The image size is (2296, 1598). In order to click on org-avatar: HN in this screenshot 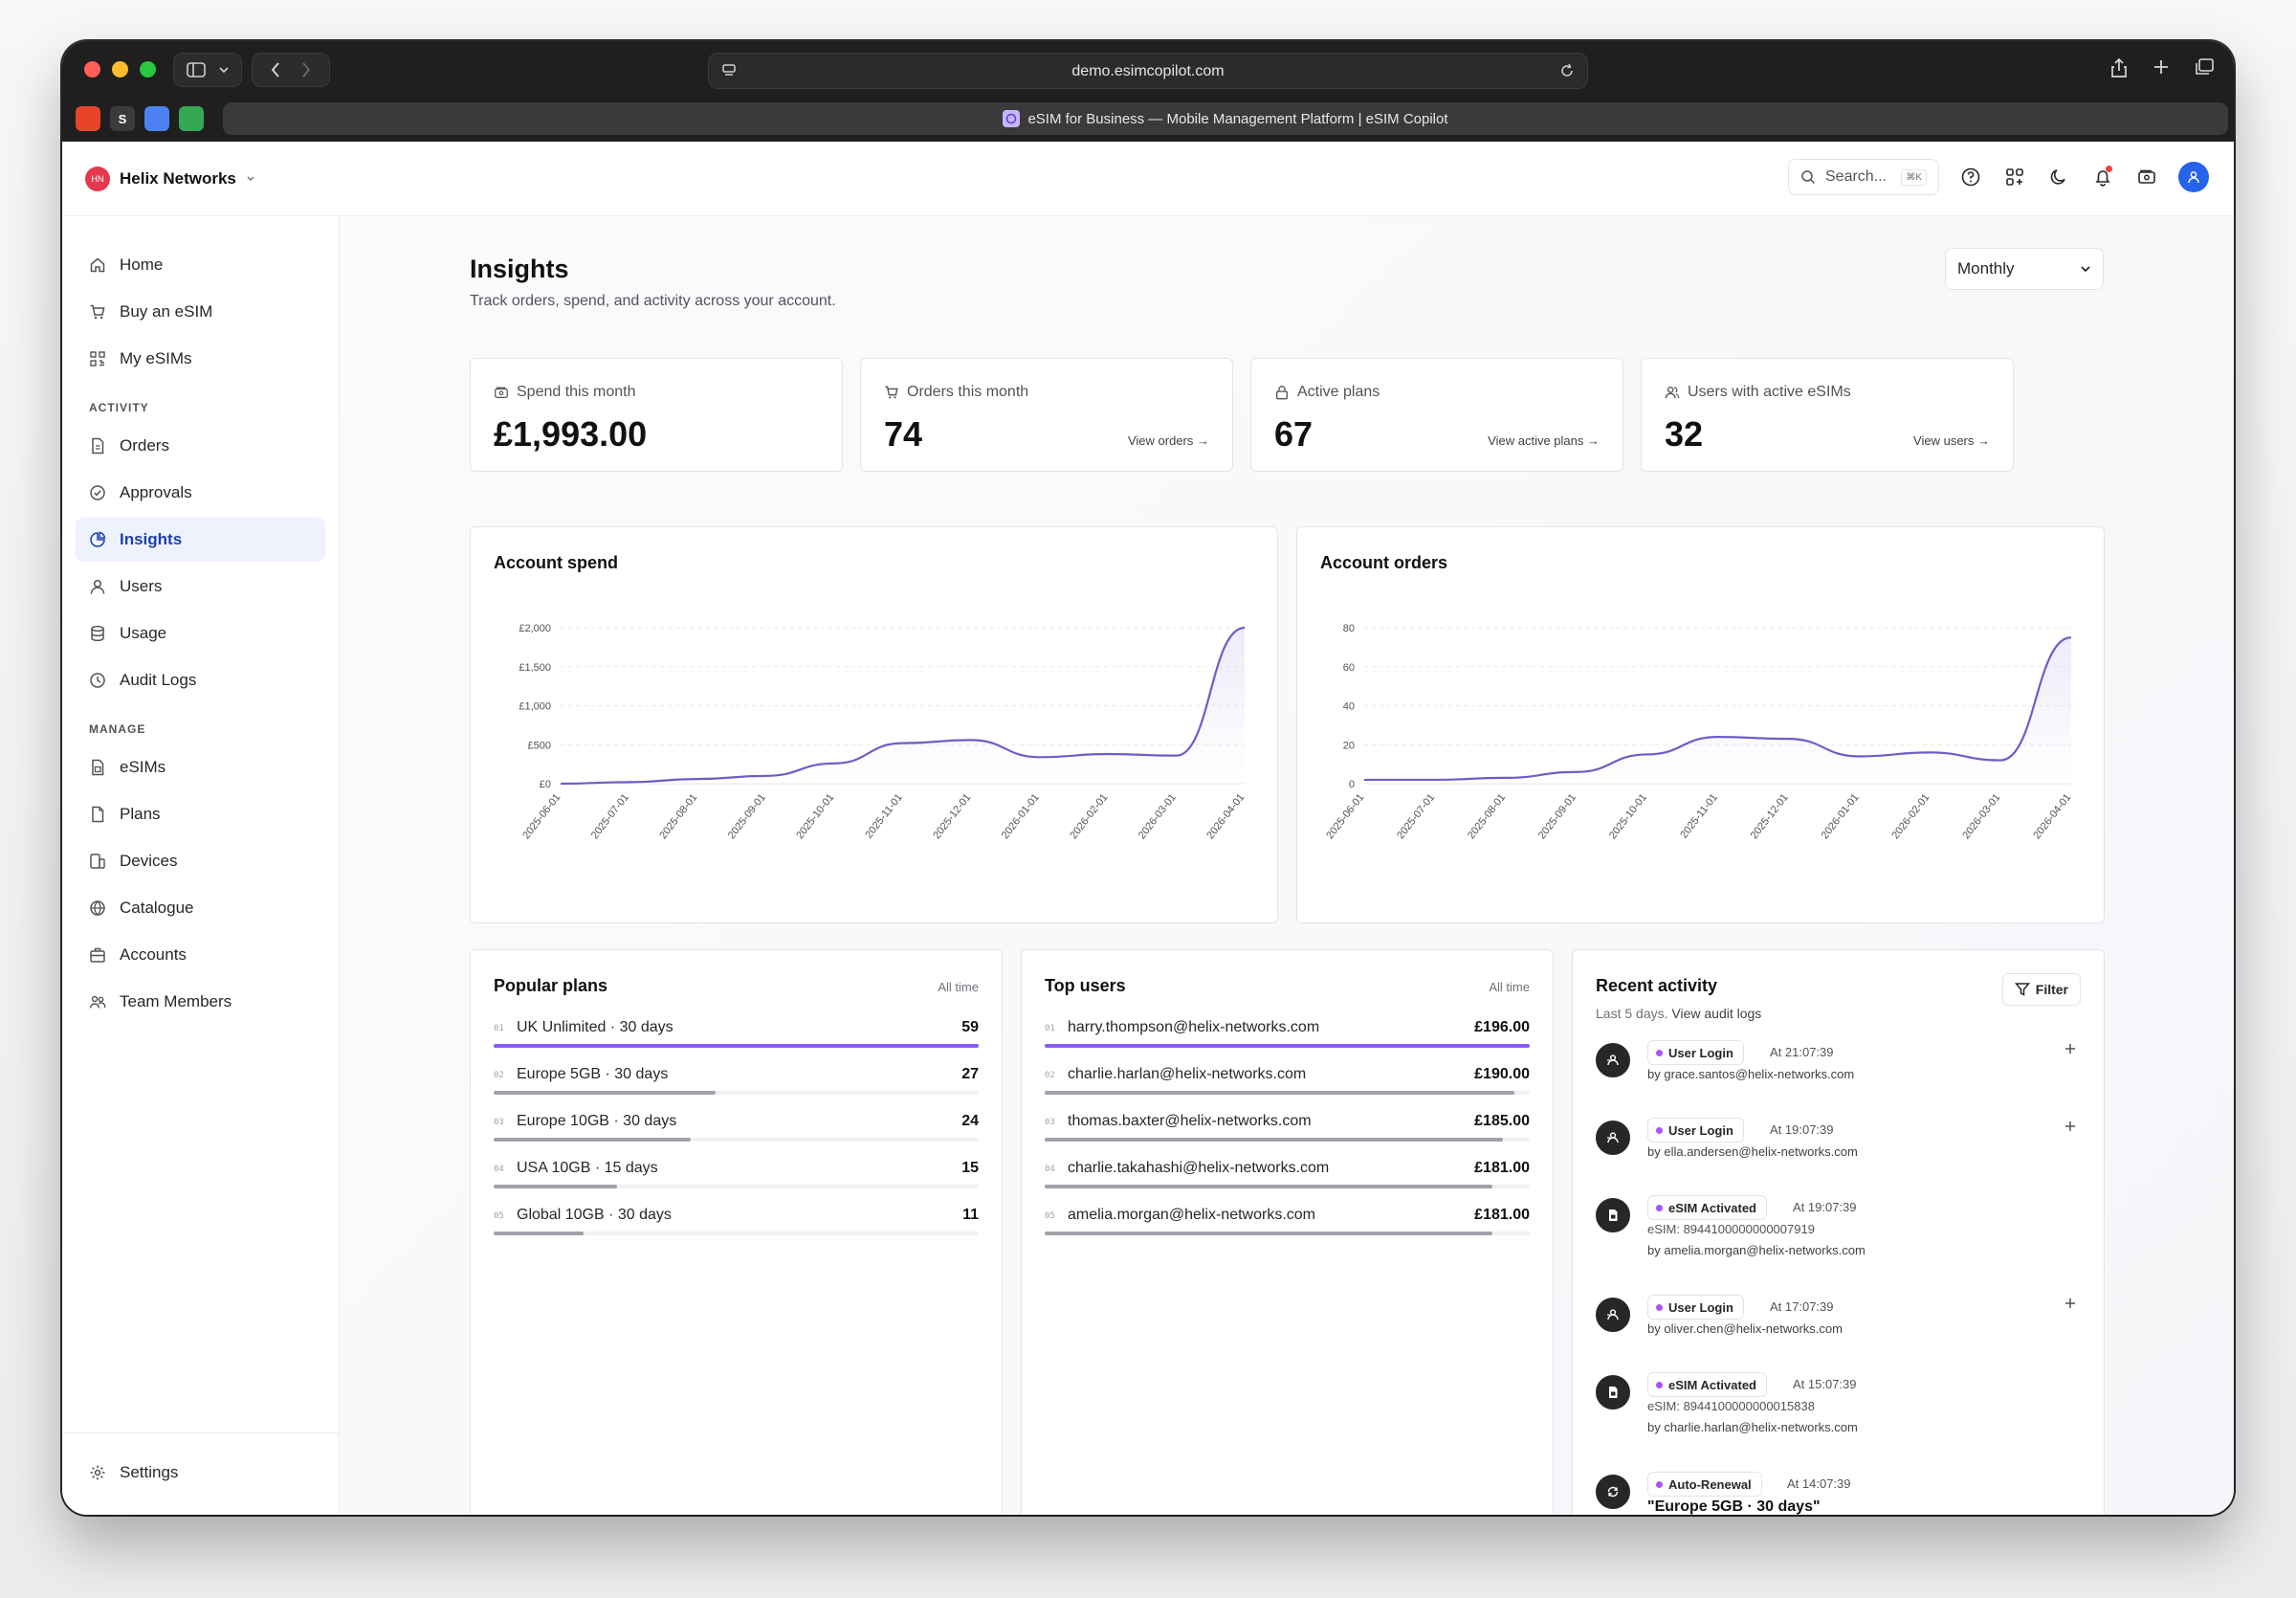, I will do `click(98, 178)`.